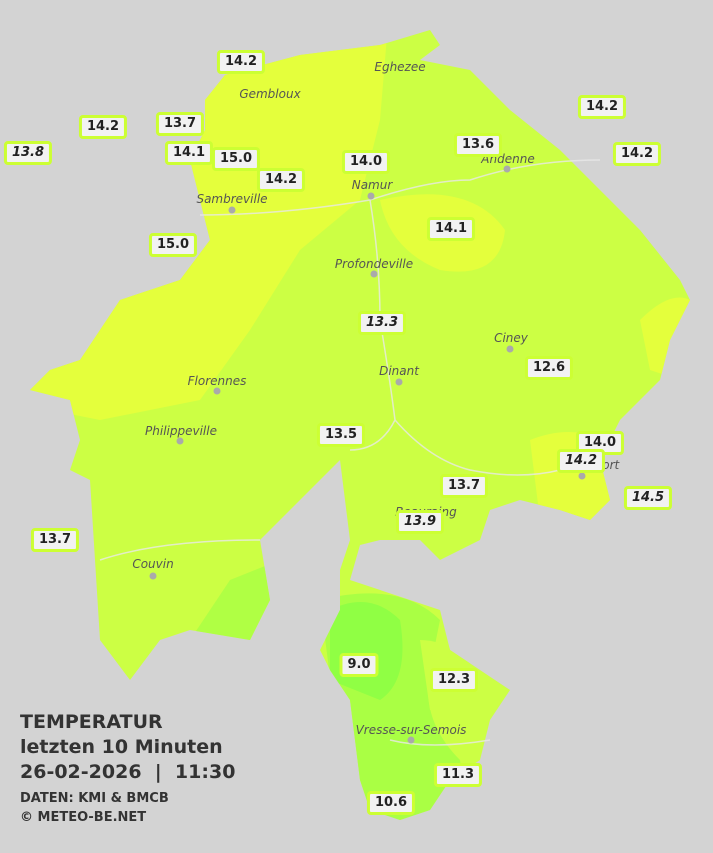  What do you see at coordinates (478, 145) in the screenshot?
I see `station-label: 13.6` at bounding box center [478, 145].